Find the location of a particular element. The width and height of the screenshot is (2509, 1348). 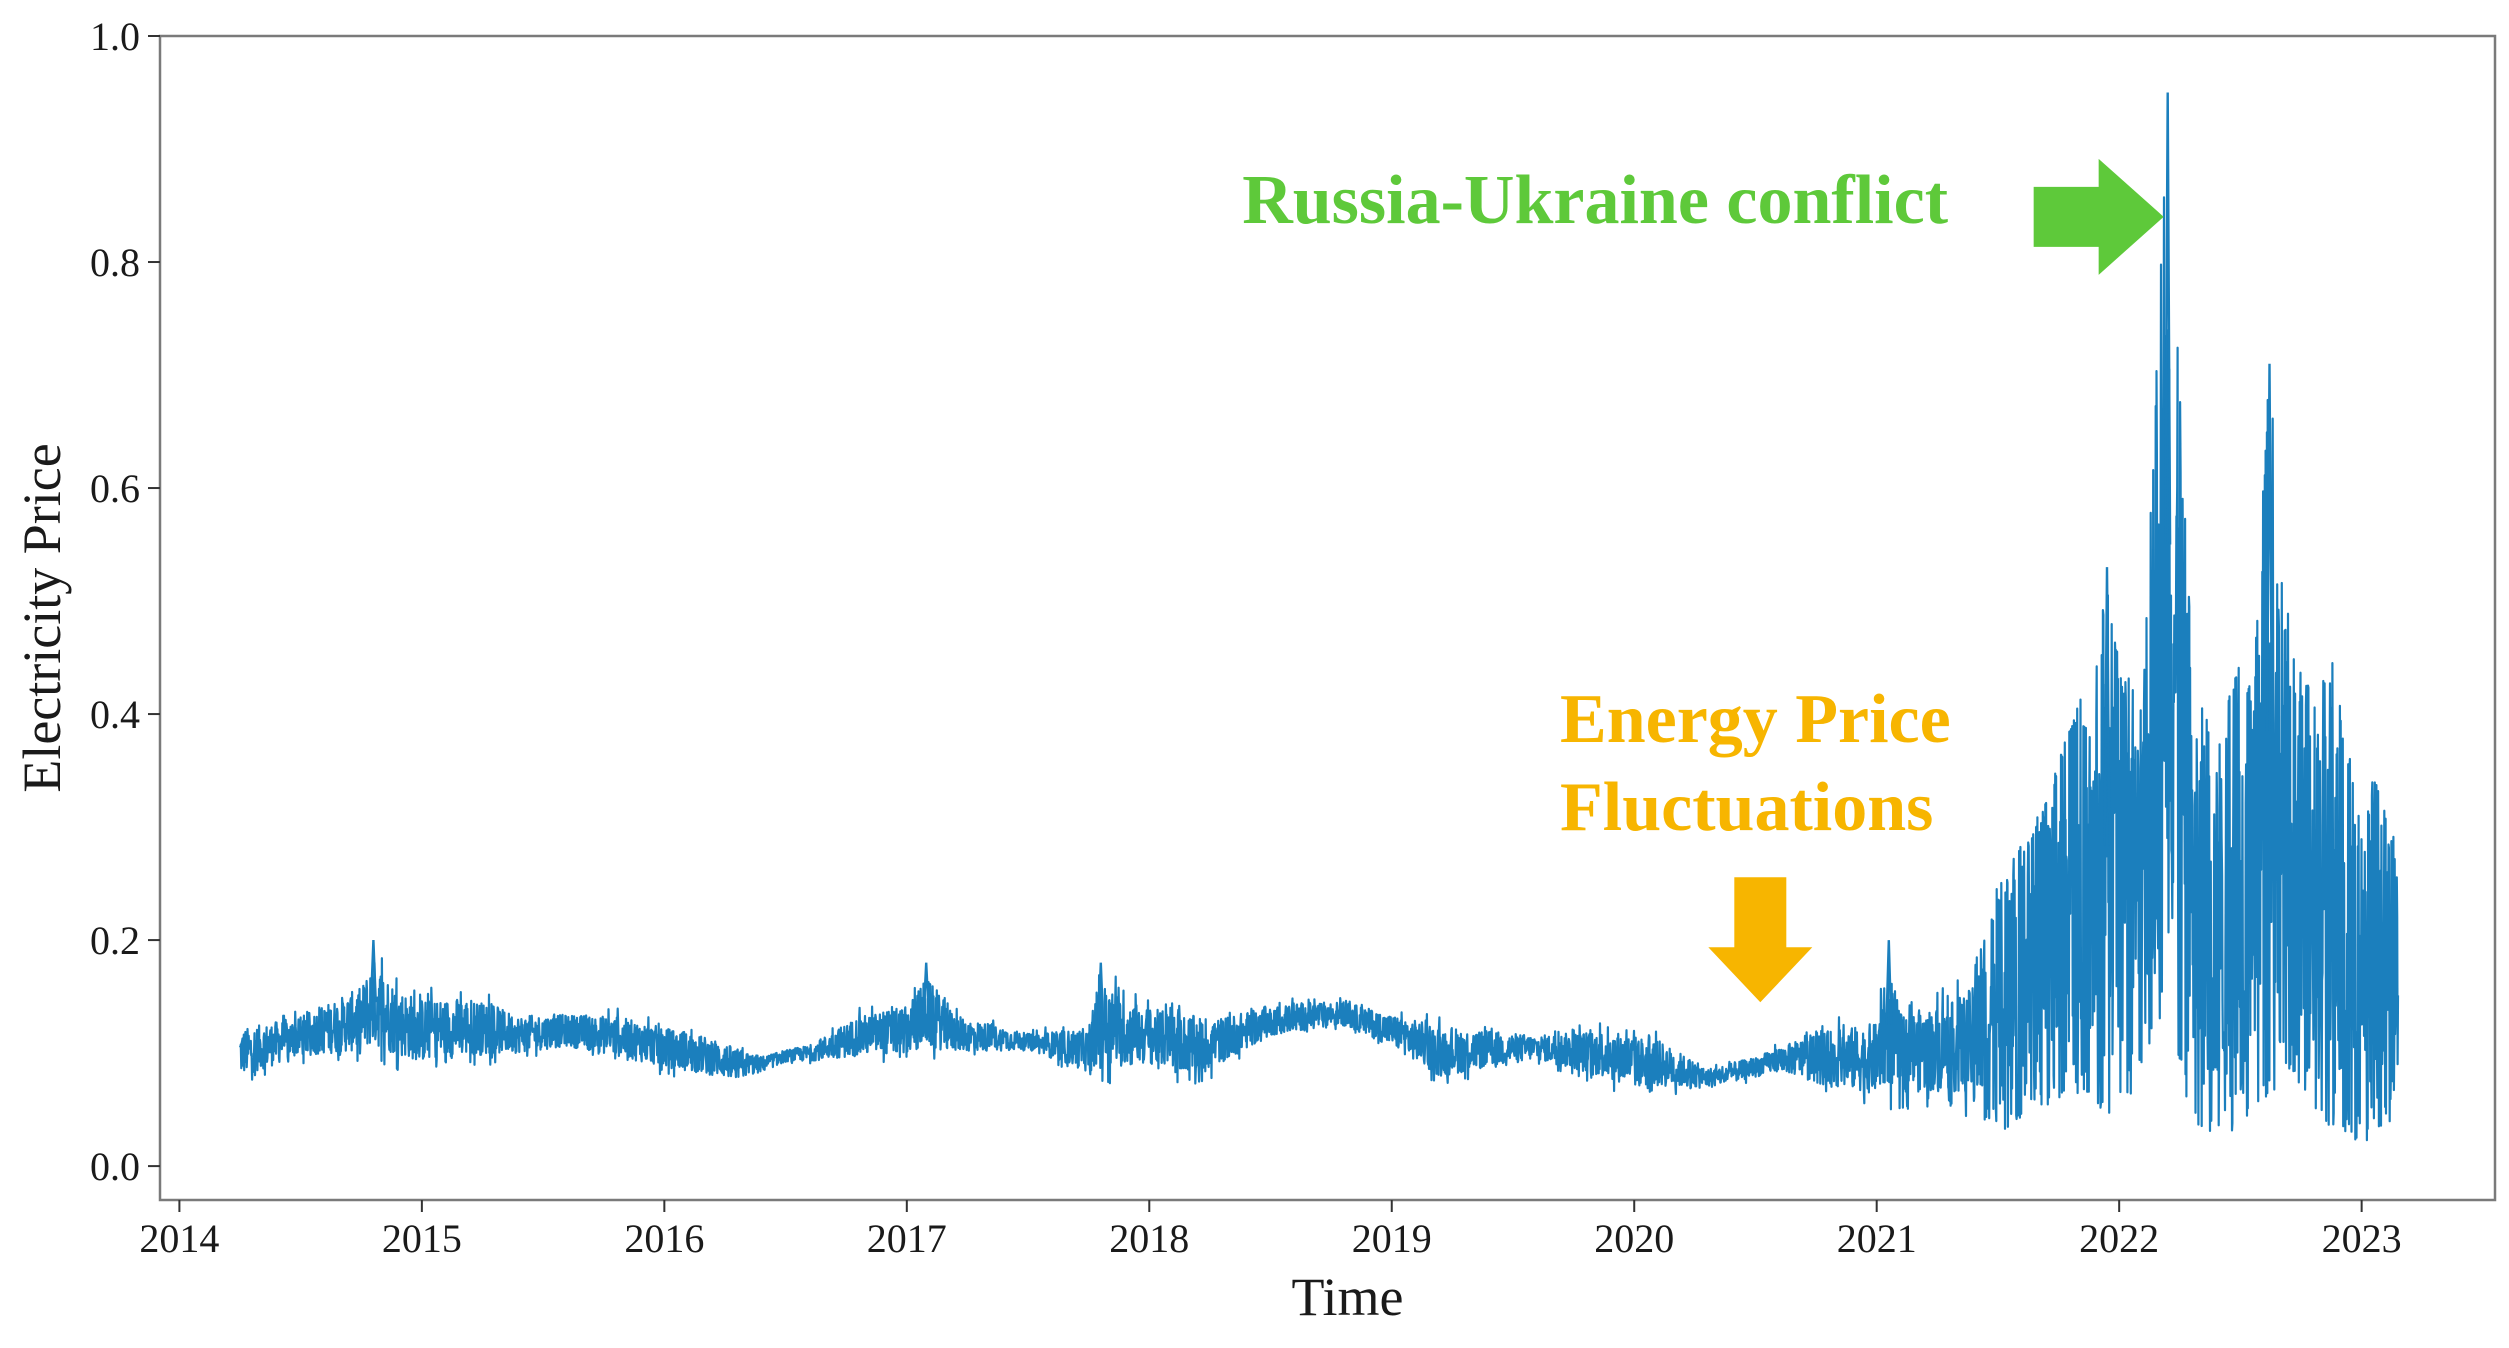

x-tick-label: 2019 is located at coordinates (1392, 1238).